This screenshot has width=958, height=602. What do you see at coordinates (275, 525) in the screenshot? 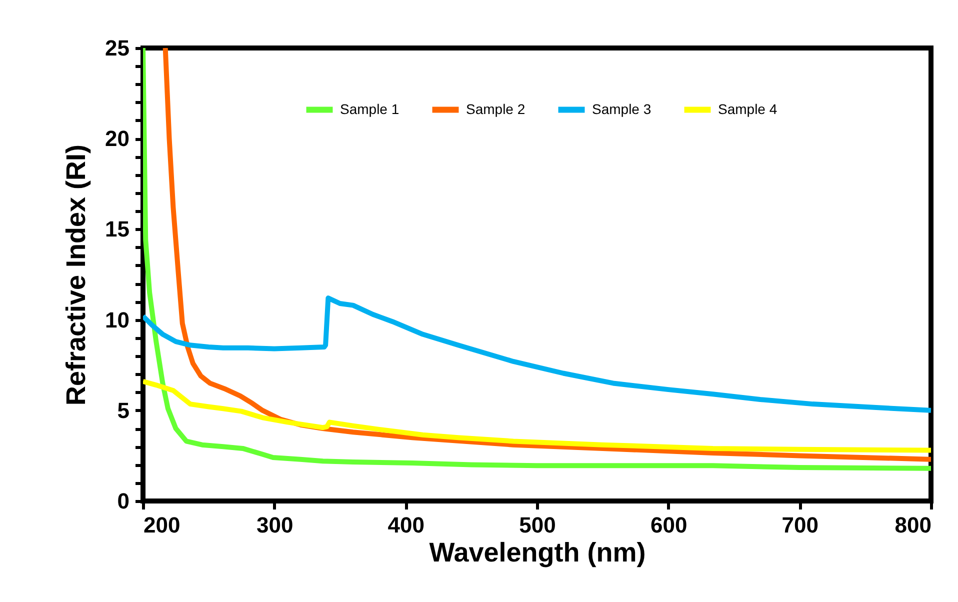
I see `x-tick-label: 300` at bounding box center [275, 525].